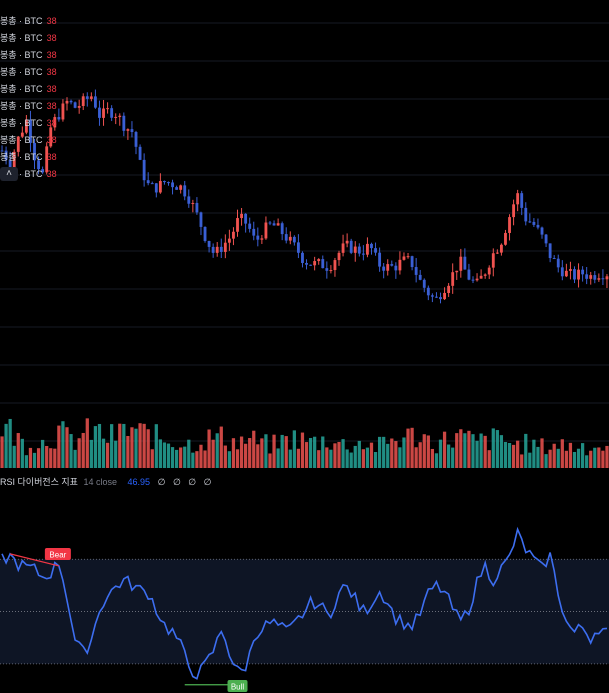 This screenshot has width=609, height=693. What do you see at coordinates (100, 482) in the screenshot?
I see `rsi-indicator-params: 14 close` at bounding box center [100, 482].